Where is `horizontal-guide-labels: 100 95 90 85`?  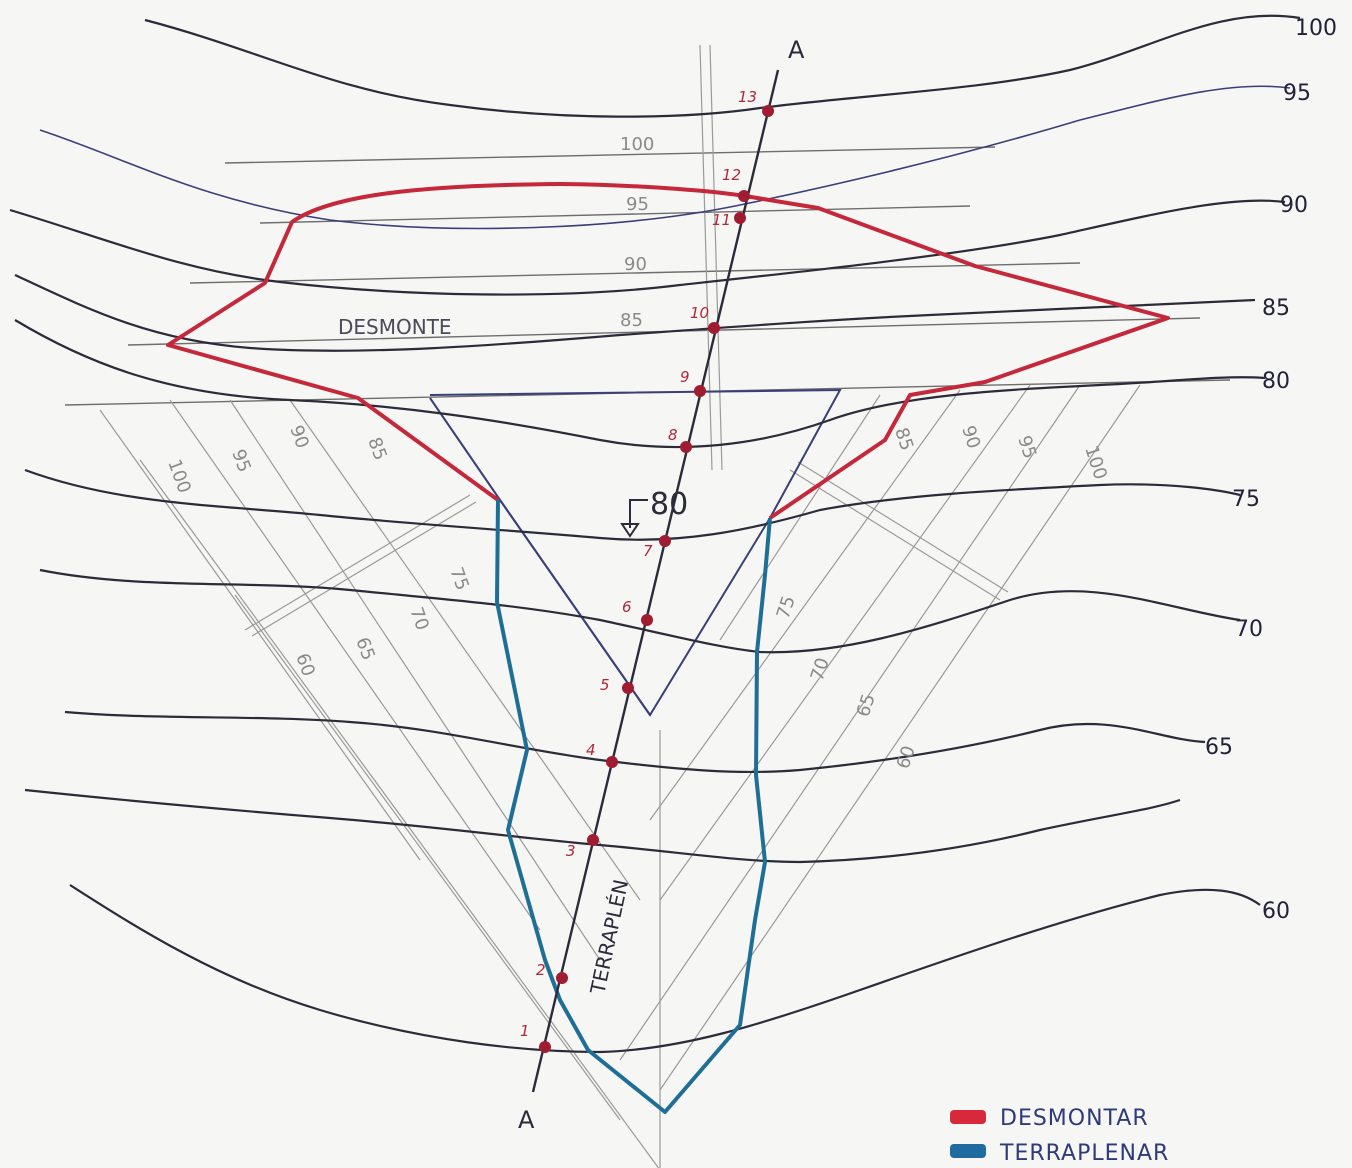 horizontal-guide-labels: 100 95 90 85 is located at coordinates (637, 232).